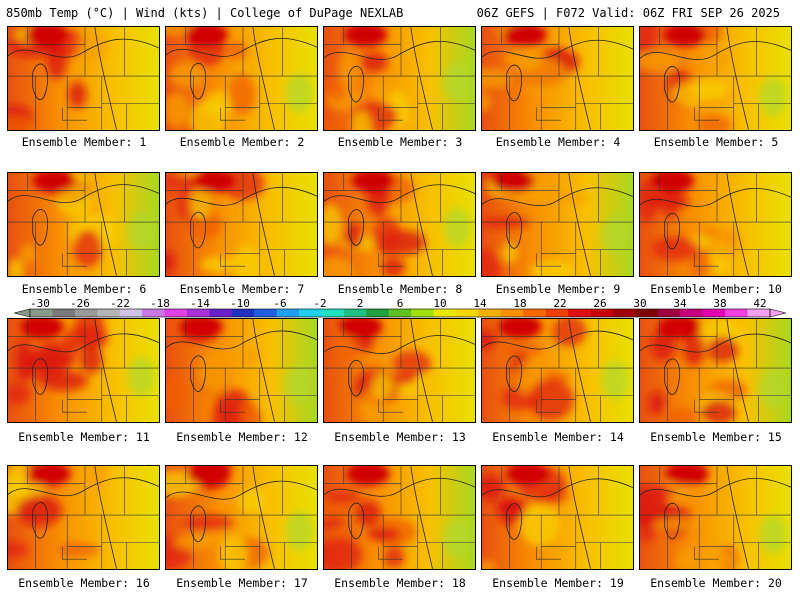  What do you see at coordinates (639, 304) in the screenshot?
I see `colorbar-tick-label: 30` at bounding box center [639, 304].